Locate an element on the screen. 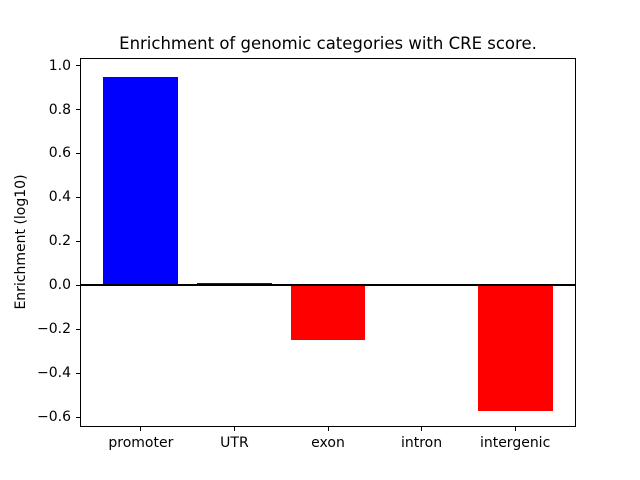  y-tick-label: 0.2 is located at coordinates (59, 241).